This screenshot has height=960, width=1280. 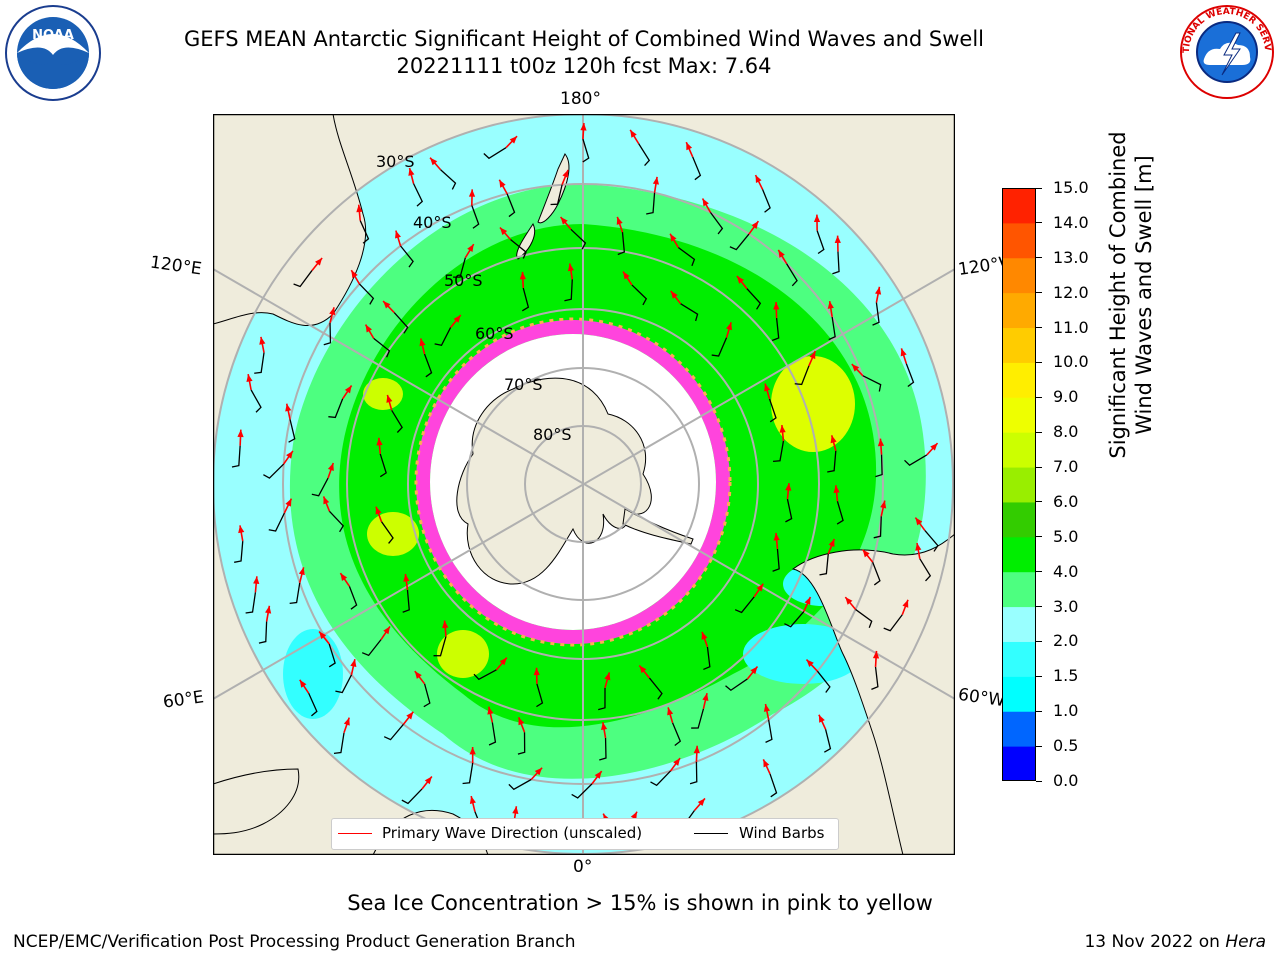 I want to click on chart-subtitle: 20221111 t00z 120h fcst Max: 7.64, so click(x=584, y=66).